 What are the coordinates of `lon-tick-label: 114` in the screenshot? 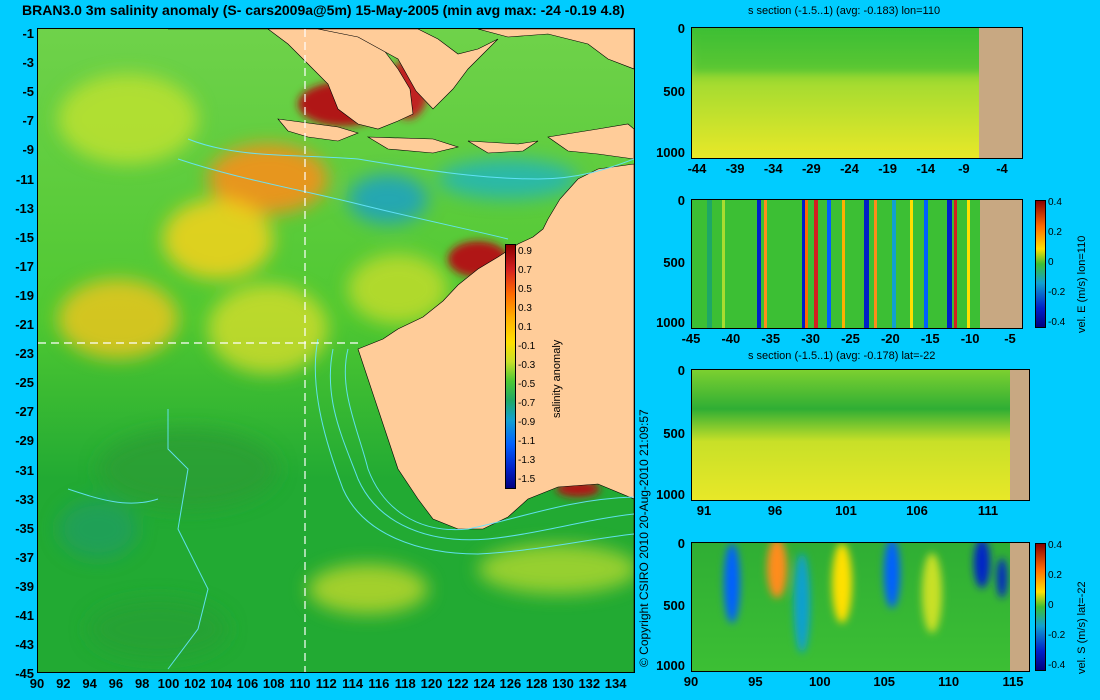 It's located at (353, 683).